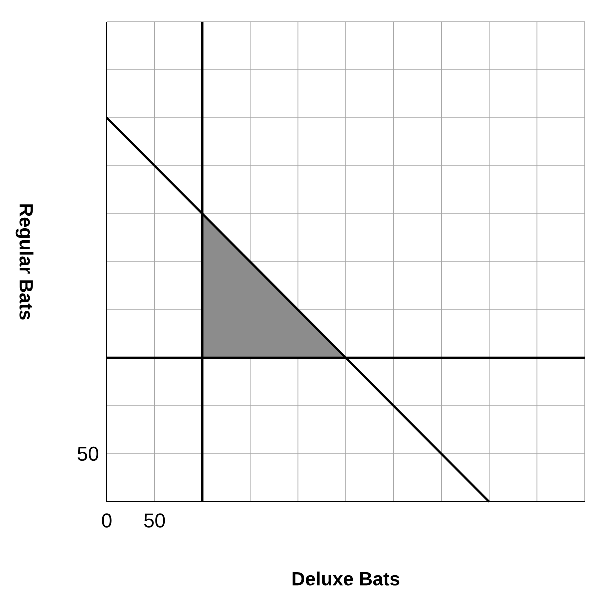 This screenshot has width=590, height=594. I want to click on x-tick-label: 0, so click(107, 521).